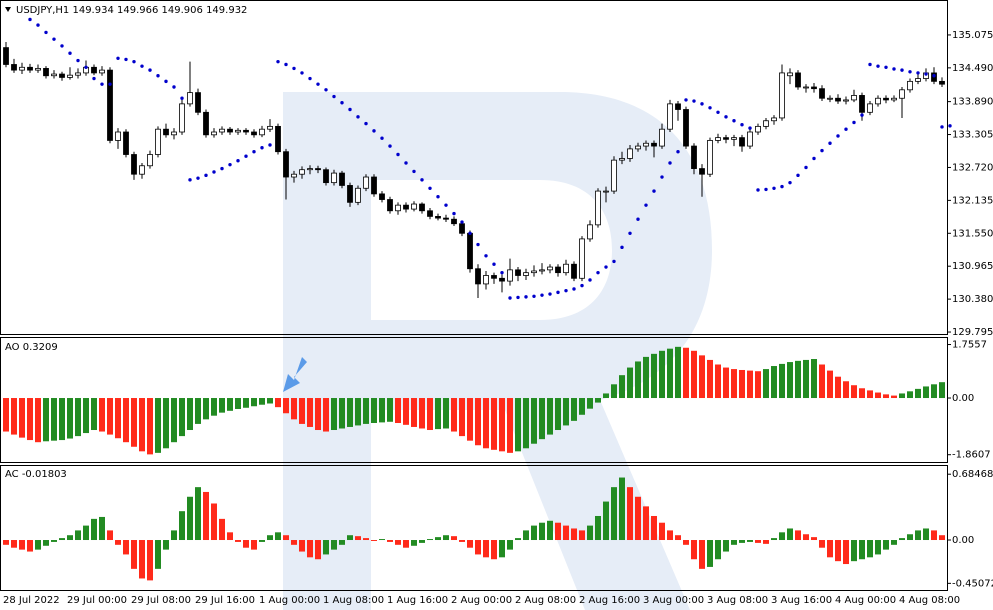 This screenshot has height=610, width=993. I want to click on x-tick-label: 2 Aug 08:00, so click(545, 600).